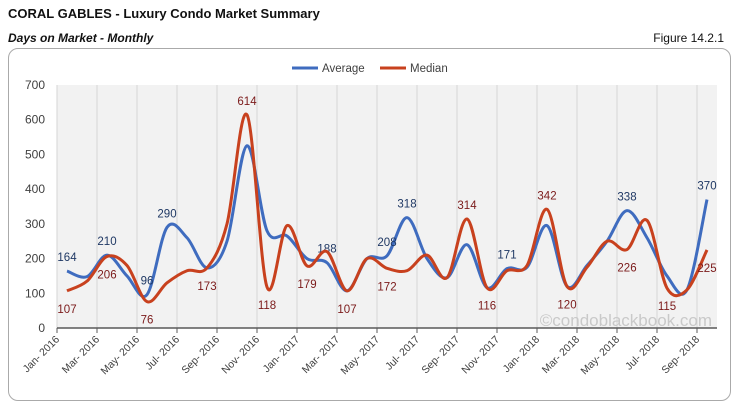  Describe the element at coordinates (386, 287) in the screenshot. I see `data-label: 172` at that location.